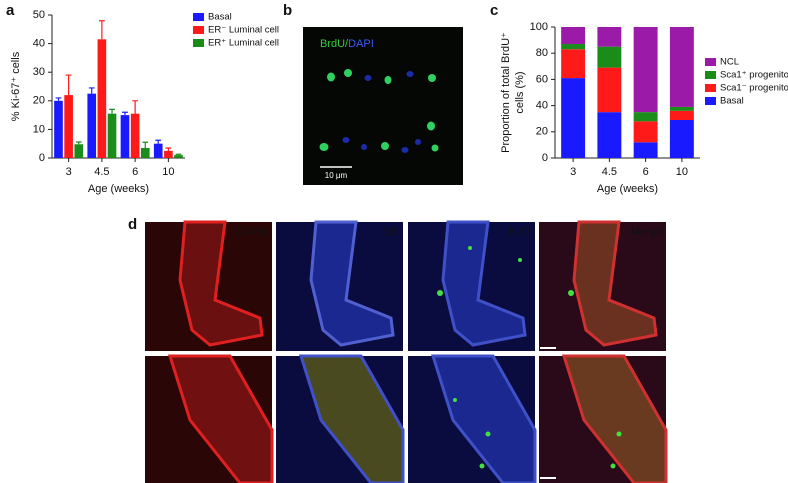 The width and height of the screenshot is (788, 483). I want to click on y-tick-label: 80, so click(542, 53).